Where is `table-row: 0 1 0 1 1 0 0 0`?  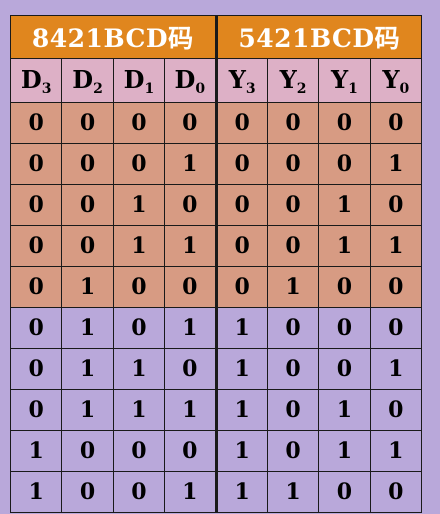
table-row: 0 1 0 1 1 0 0 0 is located at coordinates (216, 328).